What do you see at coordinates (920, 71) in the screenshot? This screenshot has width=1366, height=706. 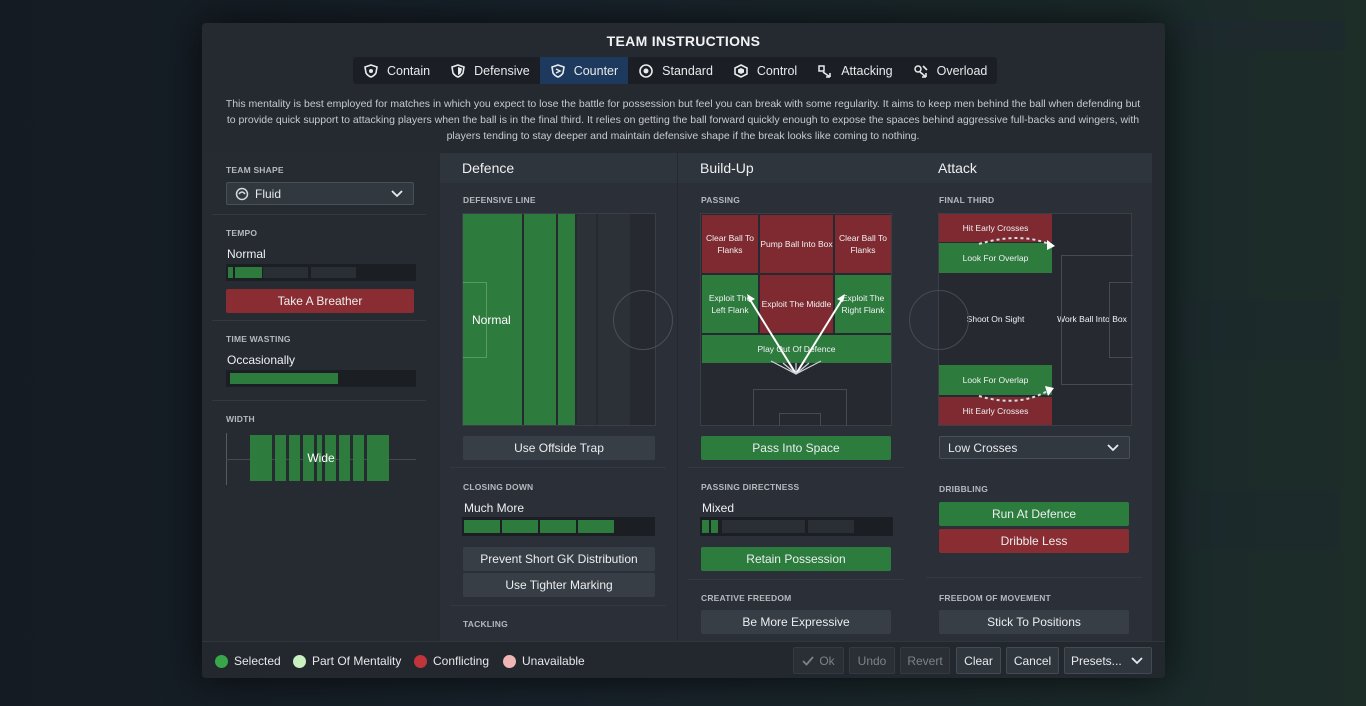 I see `overload-icon` at bounding box center [920, 71].